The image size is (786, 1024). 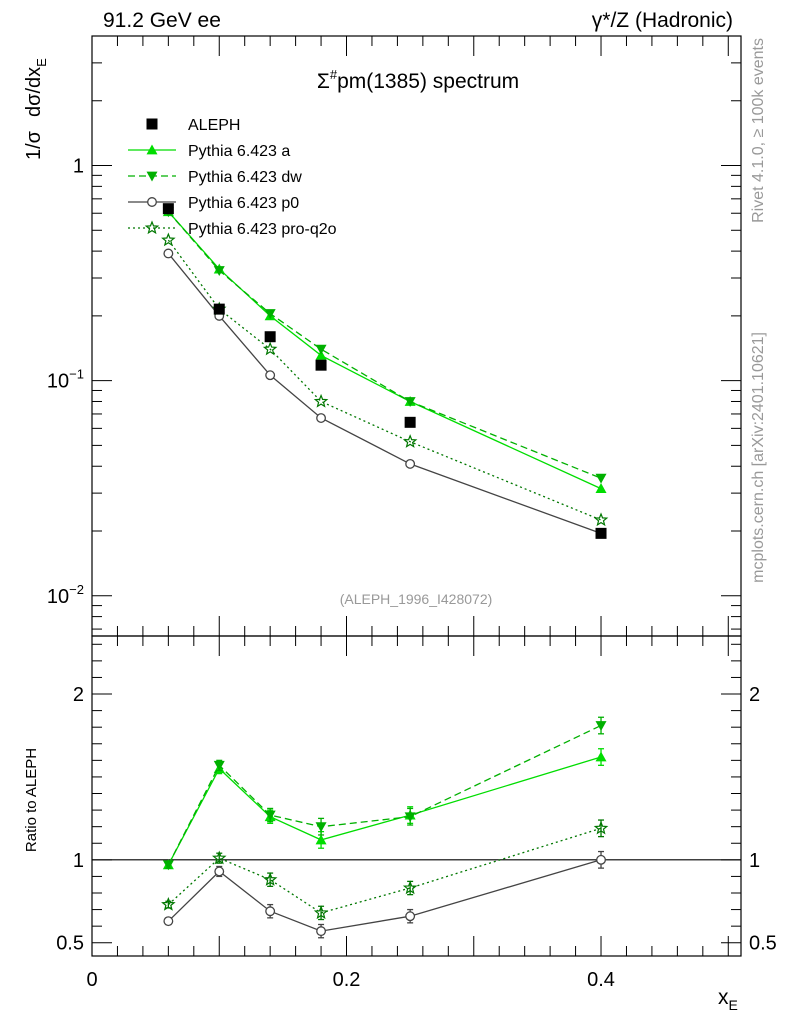 I want to click on x-axis-label-main: x, so click(x=723, y=997).